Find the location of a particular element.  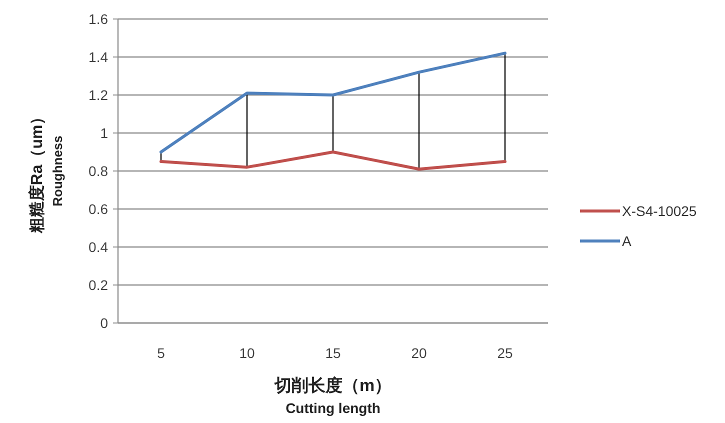

y-tick-label: 1.6 is located at coordinates (98, 19).